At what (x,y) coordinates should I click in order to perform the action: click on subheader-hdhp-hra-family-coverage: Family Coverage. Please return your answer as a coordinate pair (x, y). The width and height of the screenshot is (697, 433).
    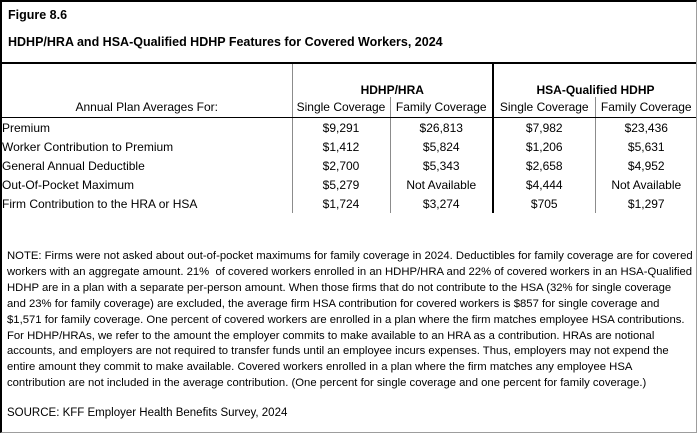
    Looking at the image, I should click on (441, 107).